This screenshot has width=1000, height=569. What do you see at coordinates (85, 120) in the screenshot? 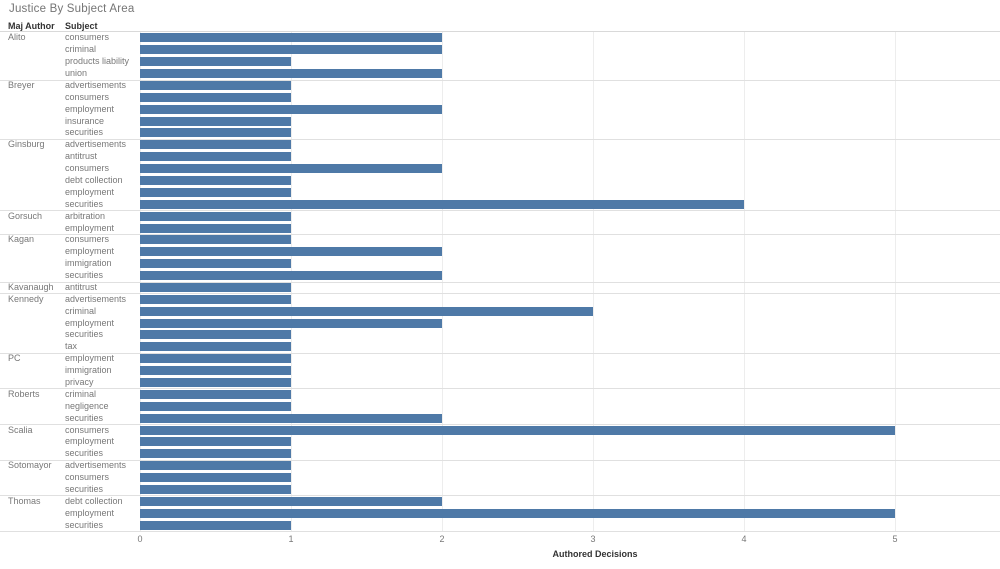
I see `subject-label: insurance` at bounding box center [85, 120].